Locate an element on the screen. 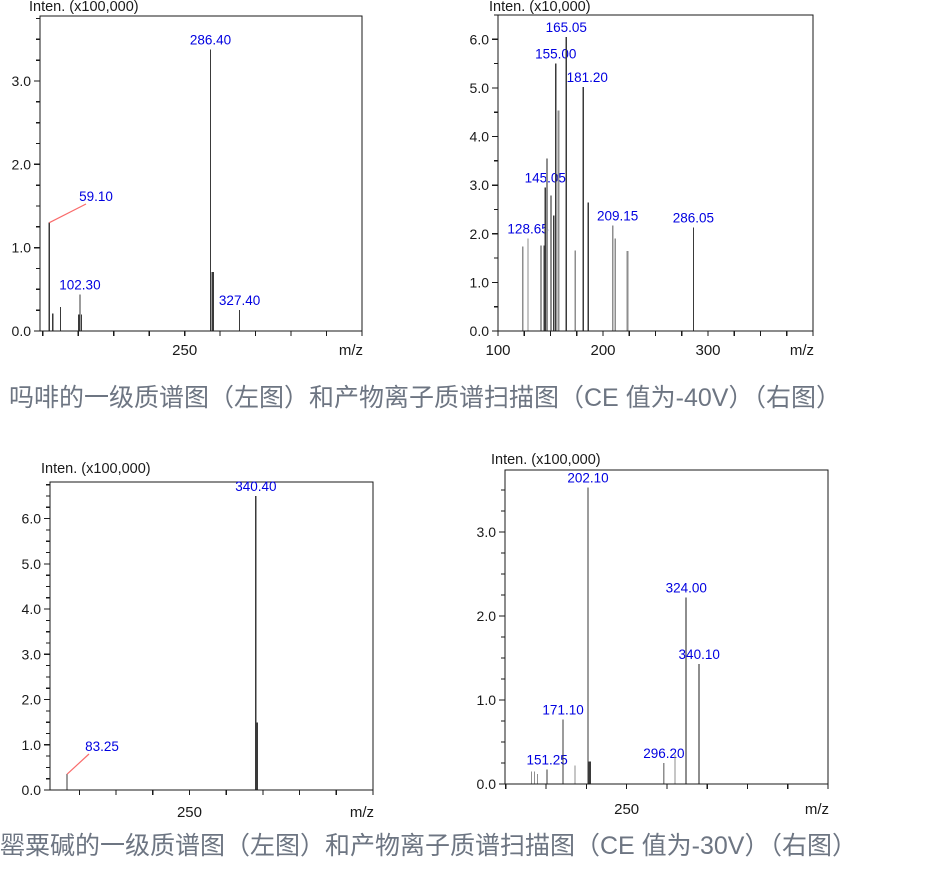 This screenshot has width=948, height=880. caption-papaverine: 罂粟碱的一级质谱图（左图）和产物离子质谱扫描图（CE 值为-30V）（右图） is located at coordinates (428, 846).